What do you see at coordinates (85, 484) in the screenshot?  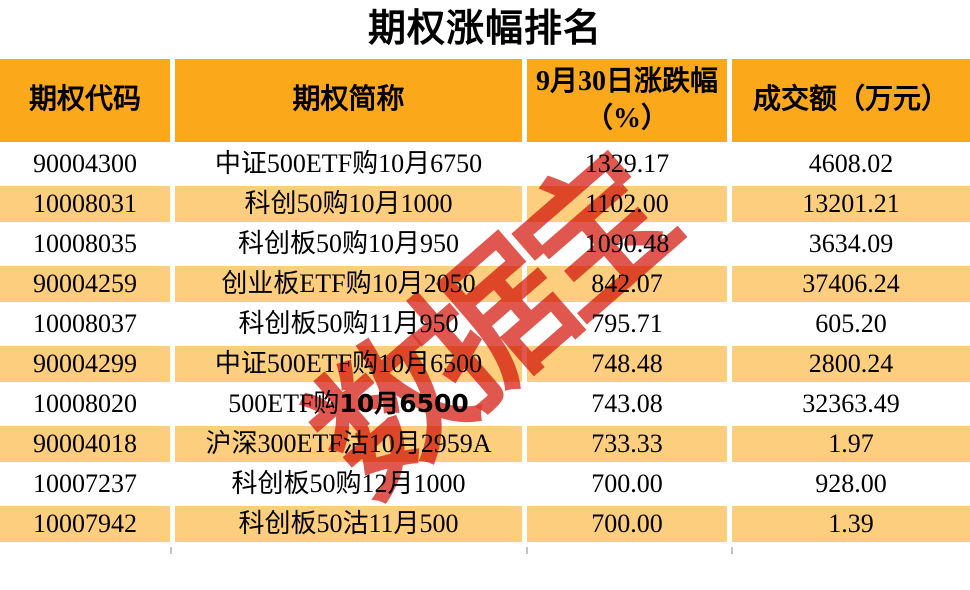 I see `cell-option-code: 10007237` at bounding box center [85, 484].